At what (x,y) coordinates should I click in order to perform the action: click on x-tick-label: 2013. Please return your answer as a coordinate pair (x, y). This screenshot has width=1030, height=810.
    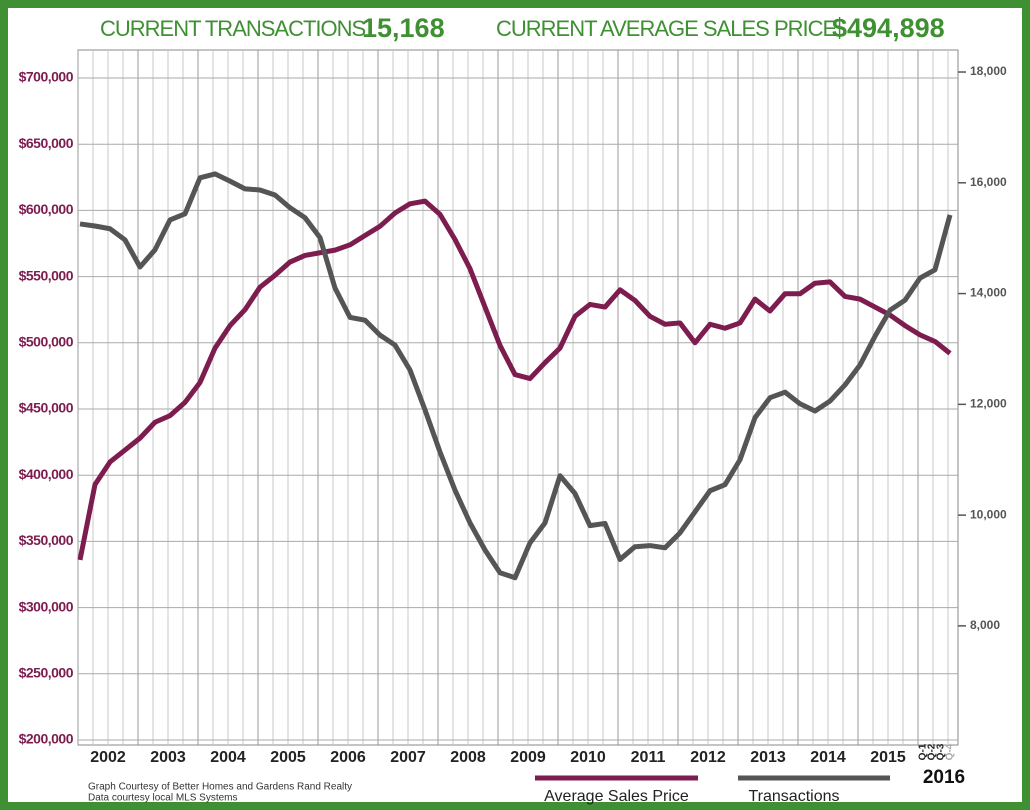
    Looking at the image, I should click on (768, 757).